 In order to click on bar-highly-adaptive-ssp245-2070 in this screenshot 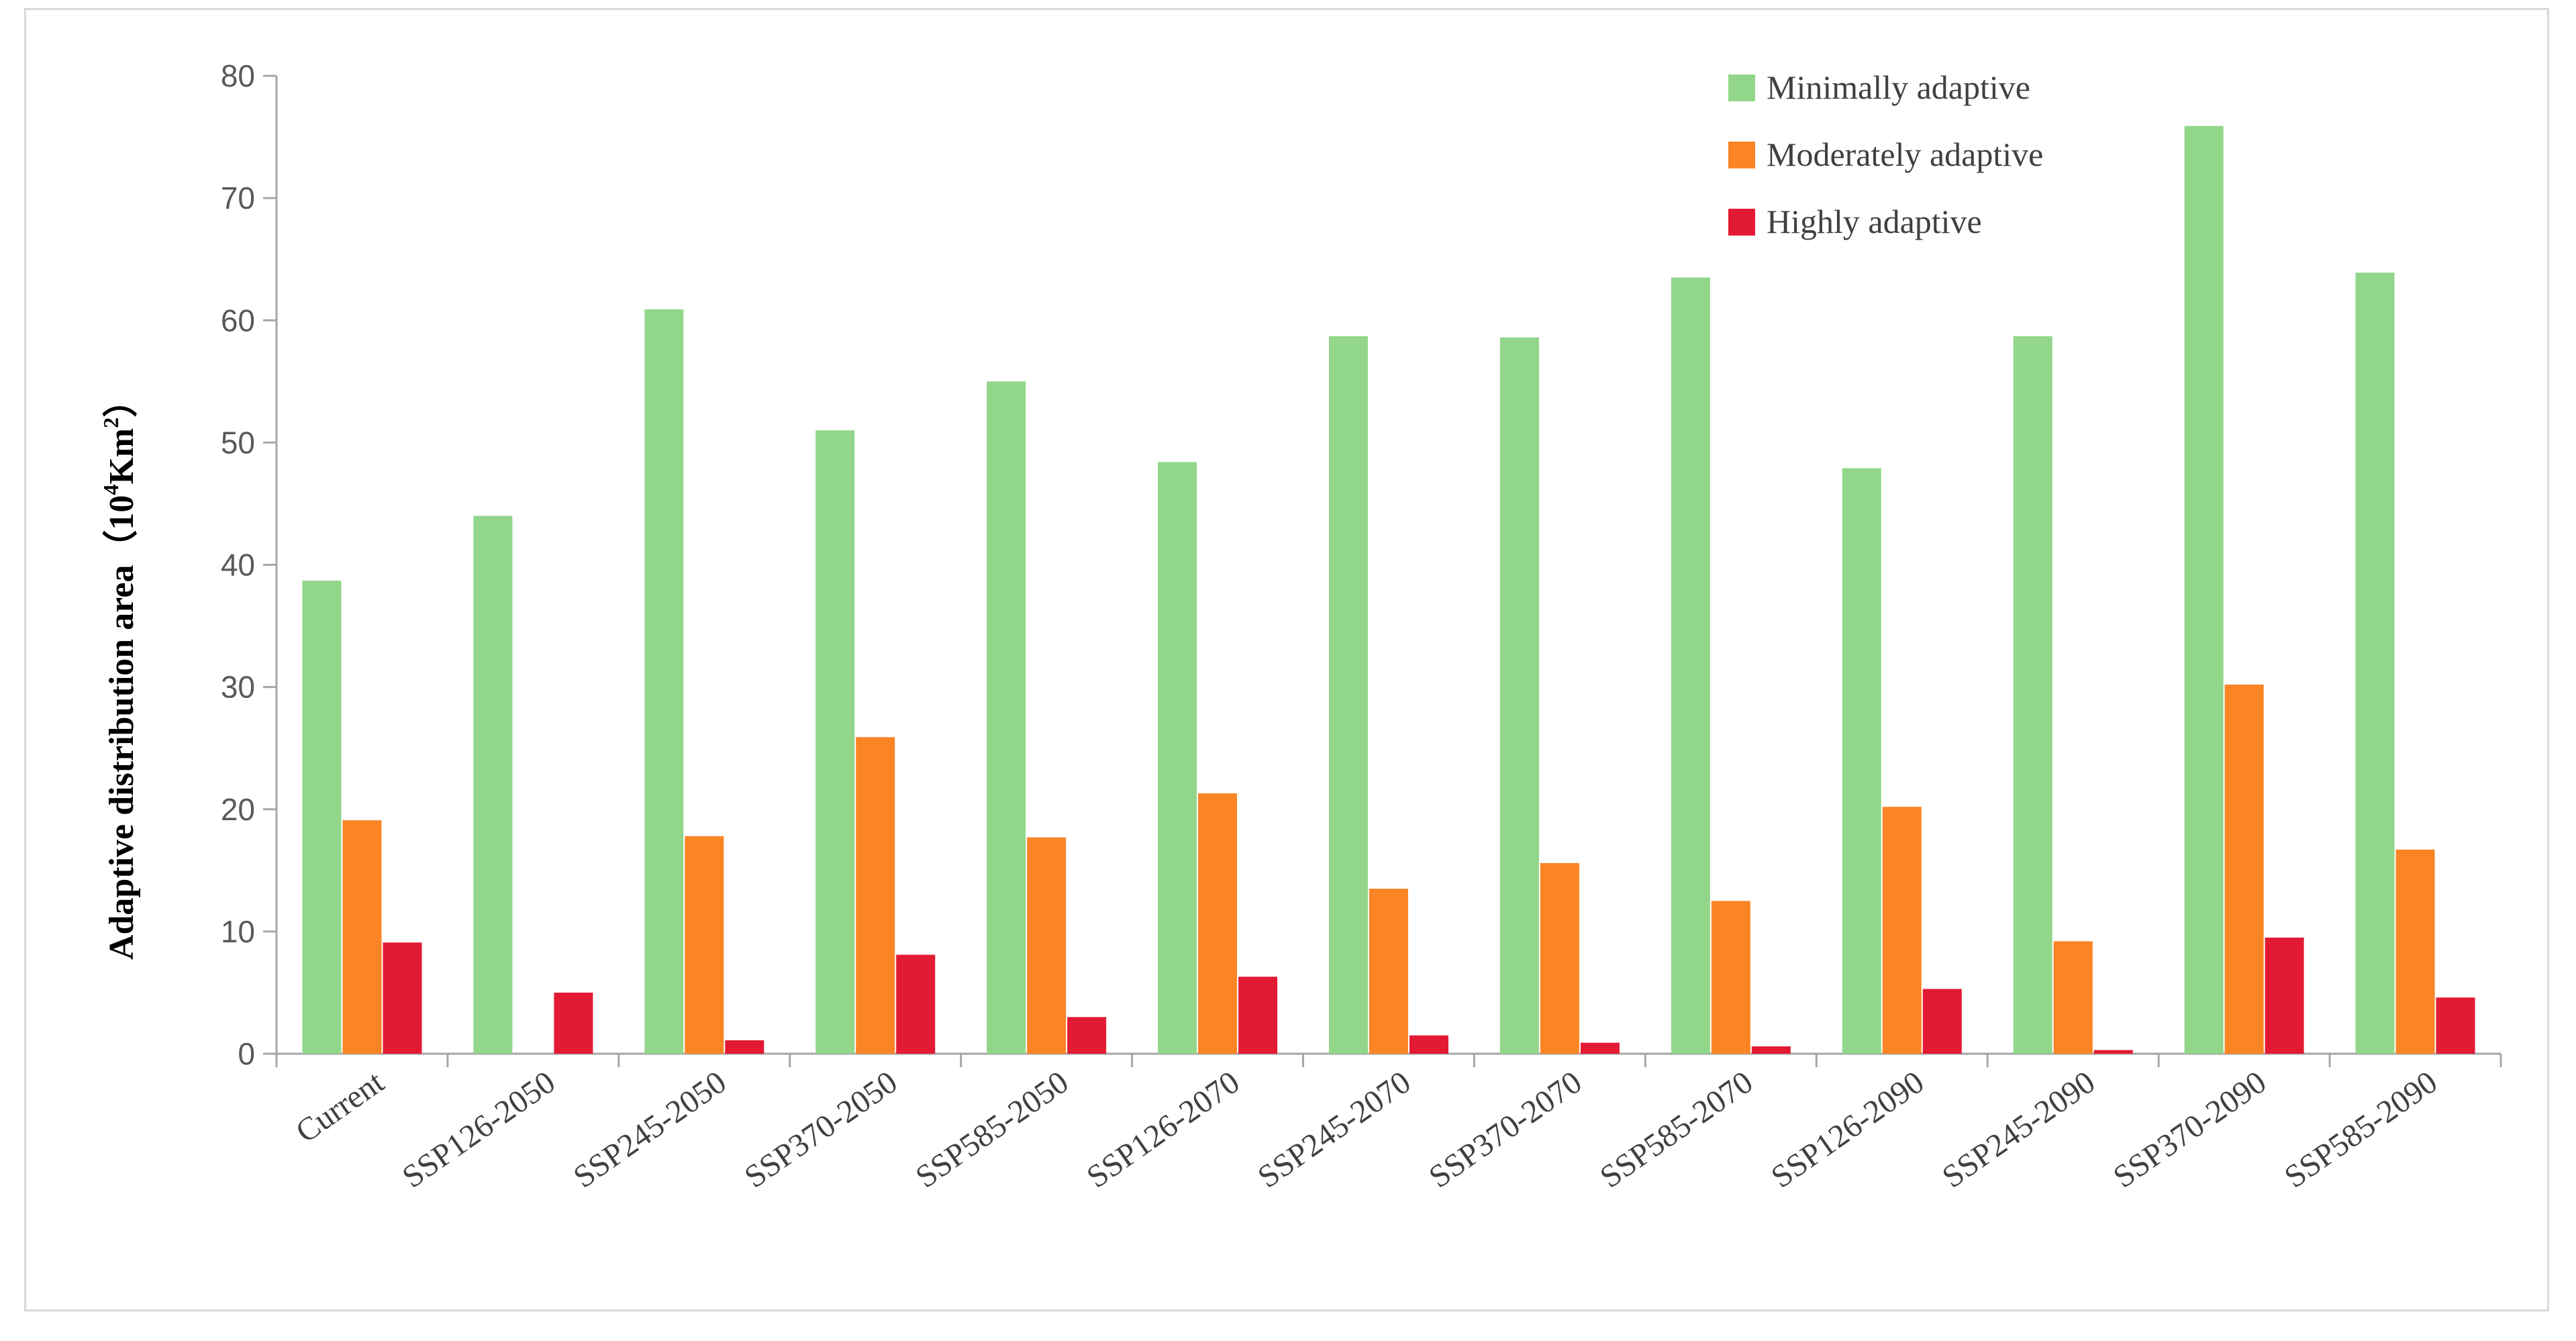, I will do `click(1428, 1045)`.